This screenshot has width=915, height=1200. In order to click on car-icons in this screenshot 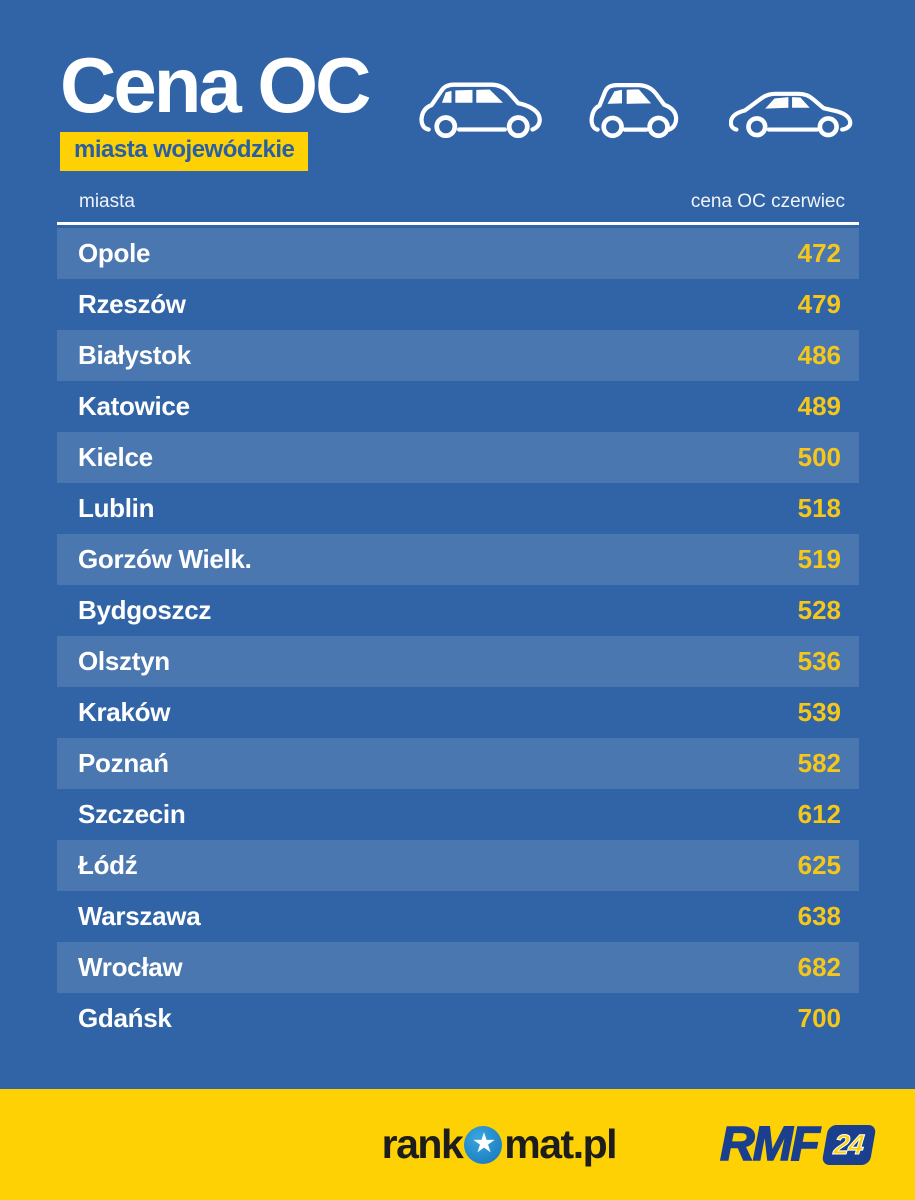, I will do `click(639, 108)`.